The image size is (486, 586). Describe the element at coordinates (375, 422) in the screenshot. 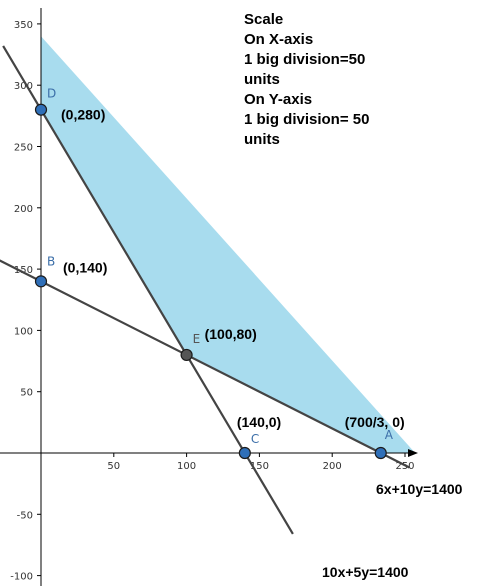

I see `point-coord-a: (700/3, 0)` at that location.